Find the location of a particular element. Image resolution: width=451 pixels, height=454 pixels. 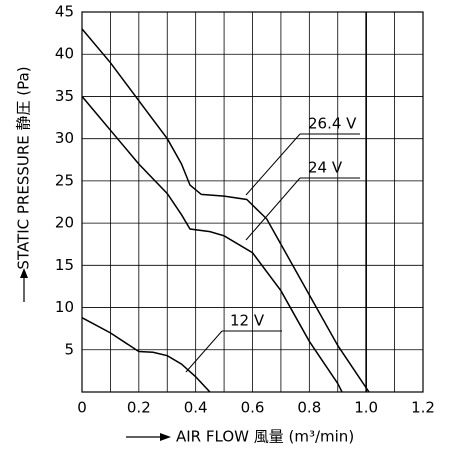

y-tick-label: 25 is located at coordinates (64, 180).